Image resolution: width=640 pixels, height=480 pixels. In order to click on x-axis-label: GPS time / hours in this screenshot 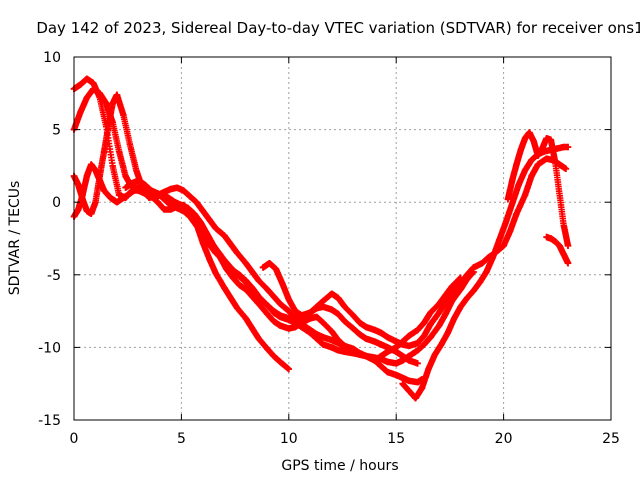, I will do `click(339, 466)`.